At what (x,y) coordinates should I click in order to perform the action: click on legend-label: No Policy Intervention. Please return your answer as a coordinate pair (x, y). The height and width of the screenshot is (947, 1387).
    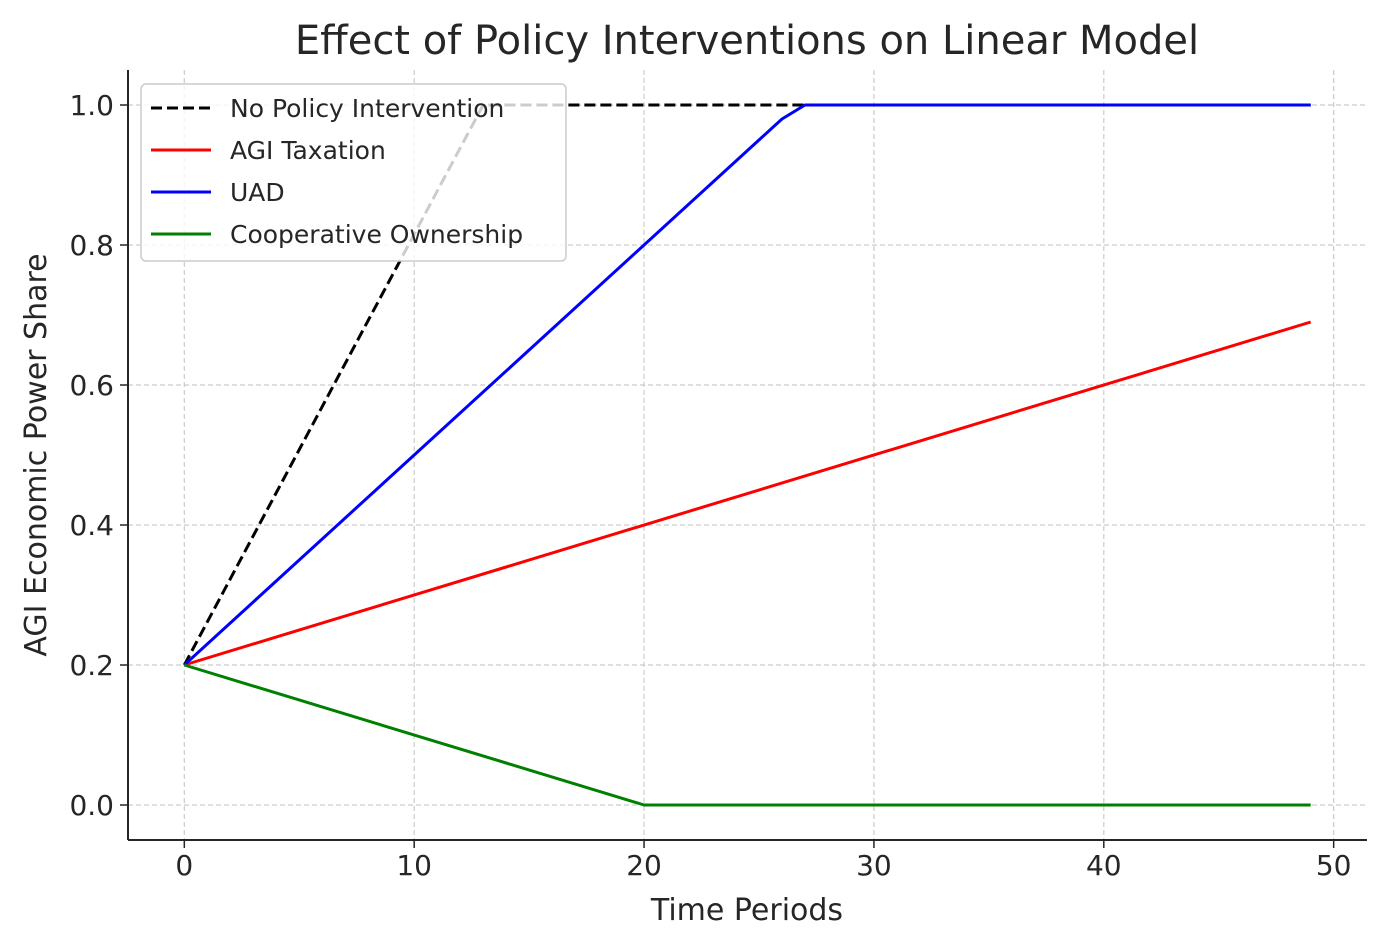
    Looking at the image, I should click on (367, 108).